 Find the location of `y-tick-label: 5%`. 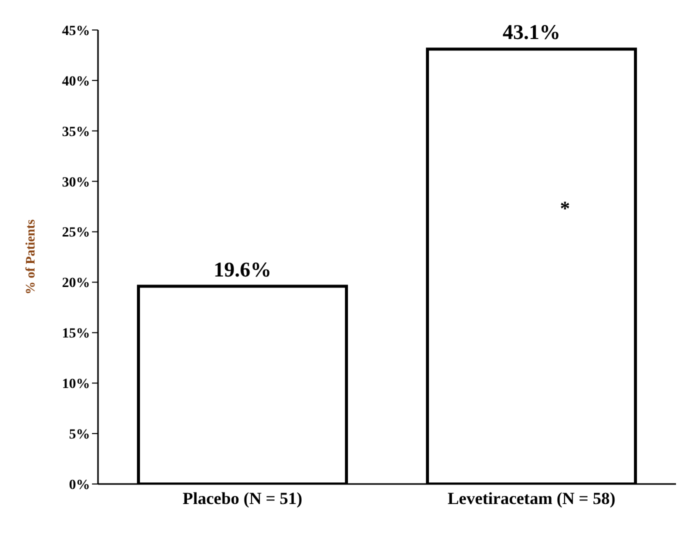

y-tick-label: 5% is located at coordinates (79, 435).